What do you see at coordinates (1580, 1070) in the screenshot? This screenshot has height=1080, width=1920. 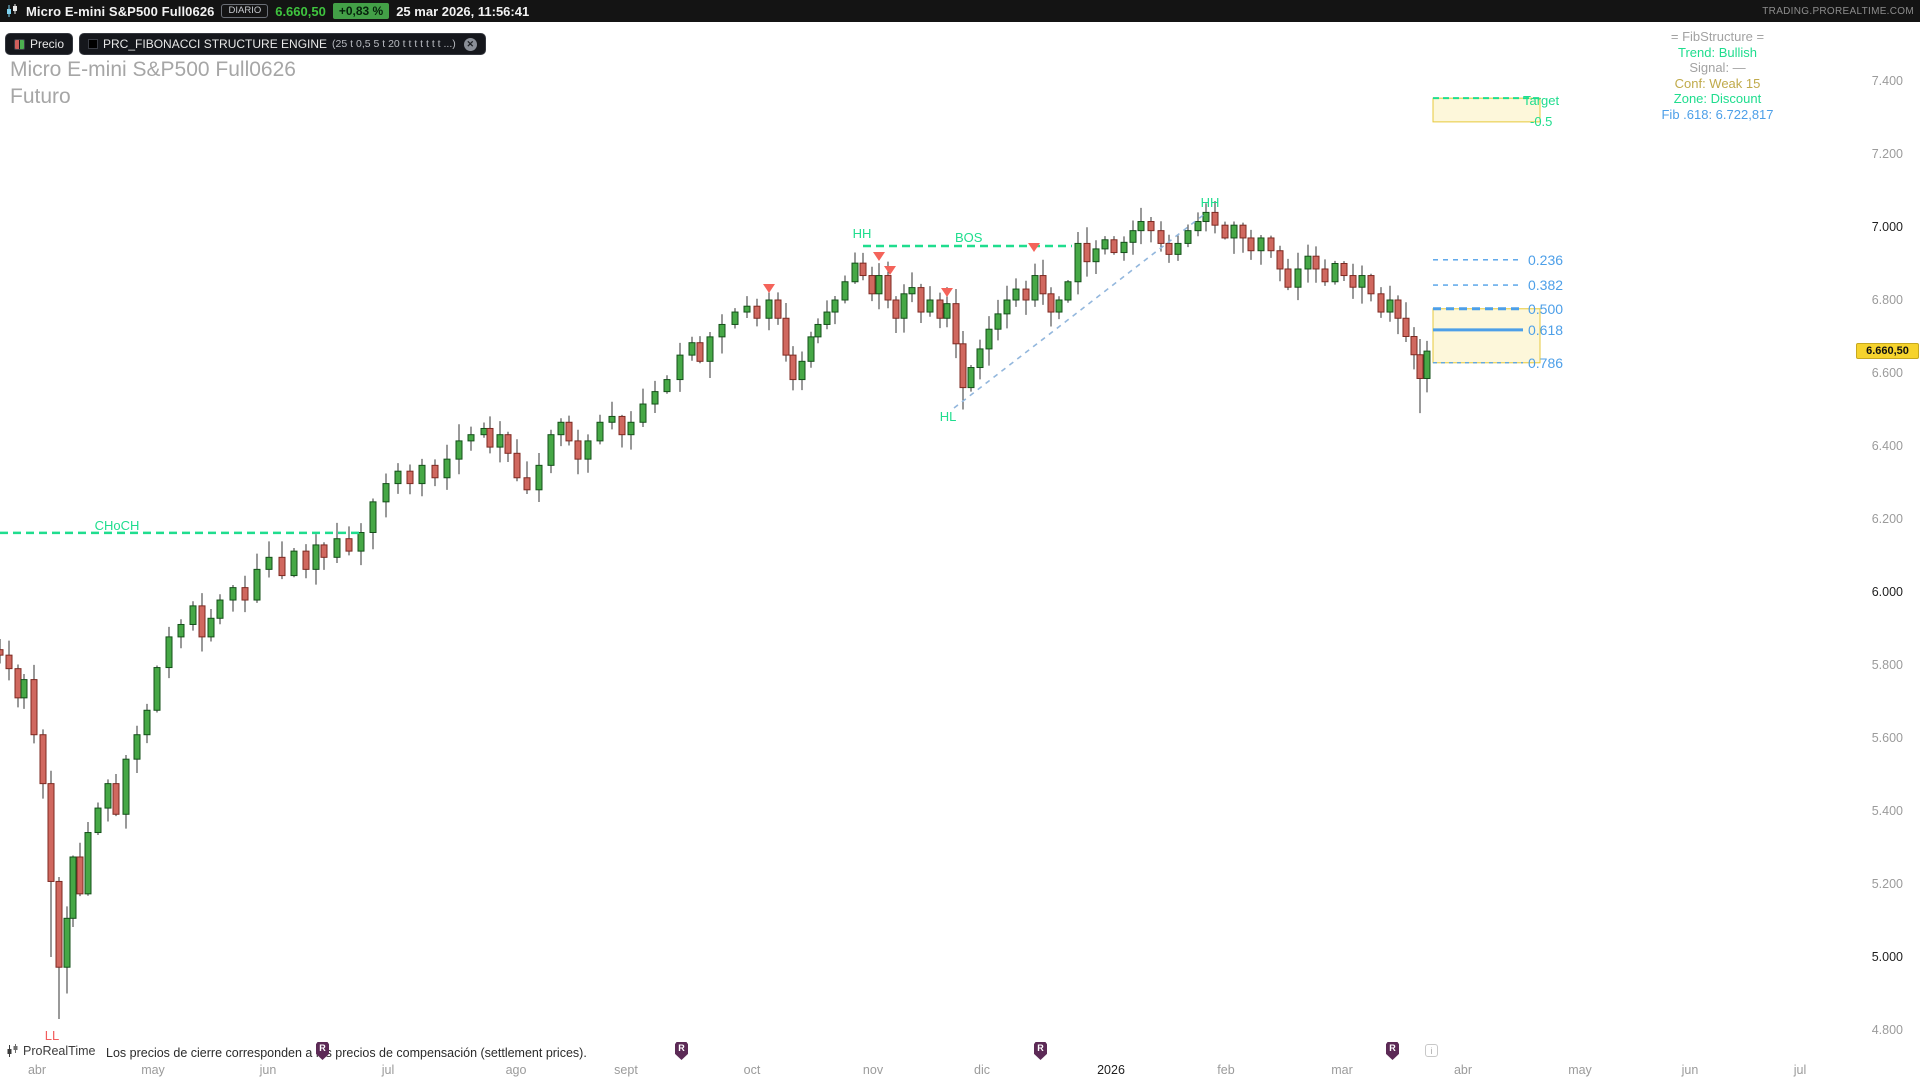 I see `time-axis-label: may` at bounding box center [1580, 1070].